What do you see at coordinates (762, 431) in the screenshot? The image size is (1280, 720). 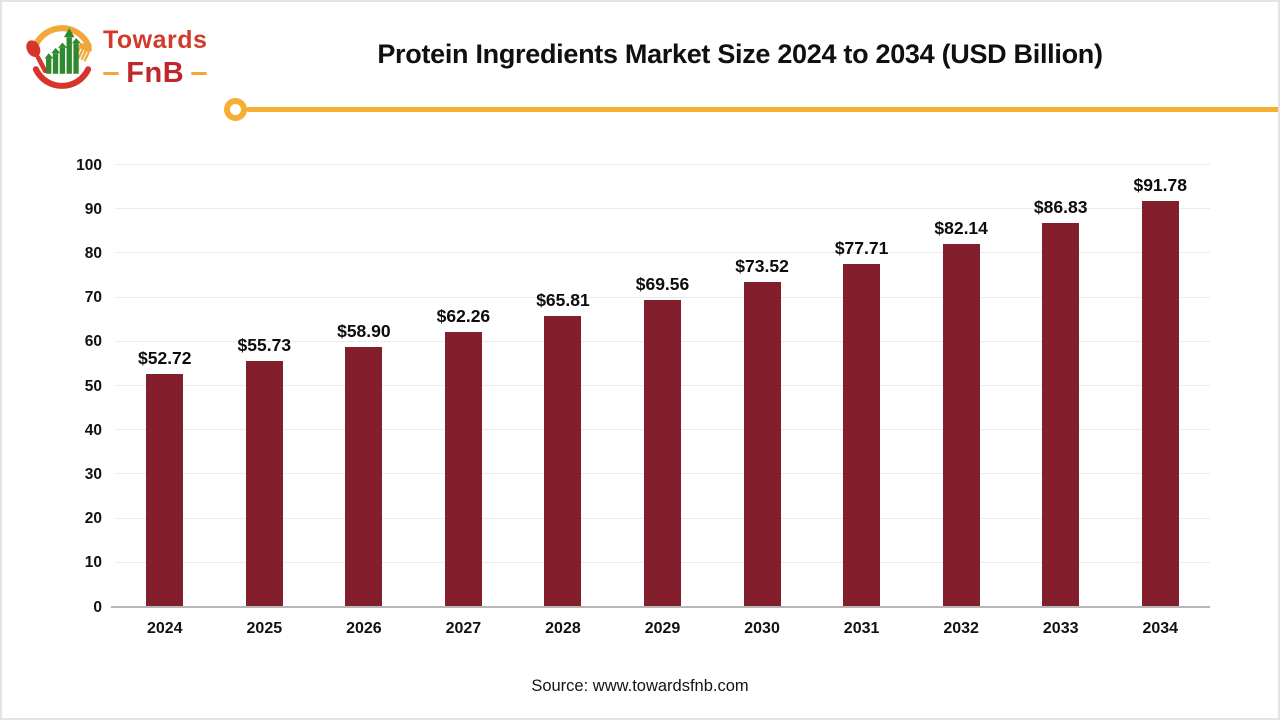 I see `bar-2030: $73.52` at bounding box center [762, 431].